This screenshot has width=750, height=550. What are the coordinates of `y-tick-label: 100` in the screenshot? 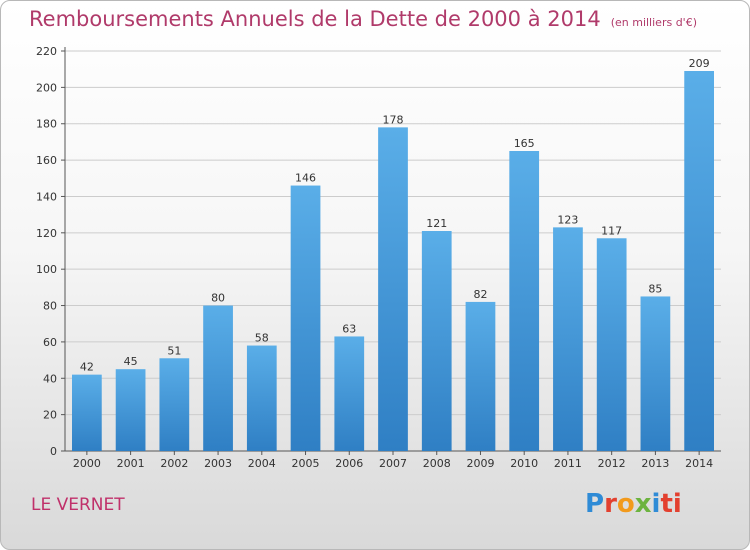 It's located at (46, 269).